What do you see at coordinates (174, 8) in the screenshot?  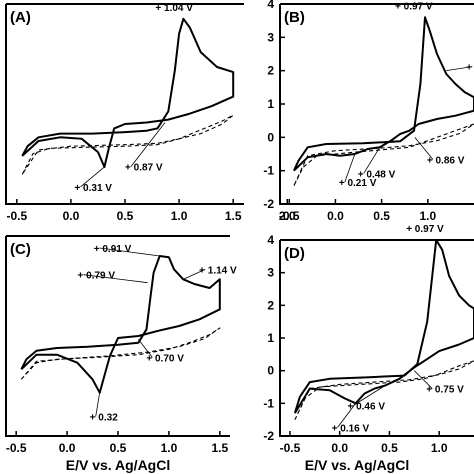 I see `annotation-label: + 1.04 V` at bounding box center [174, 8].